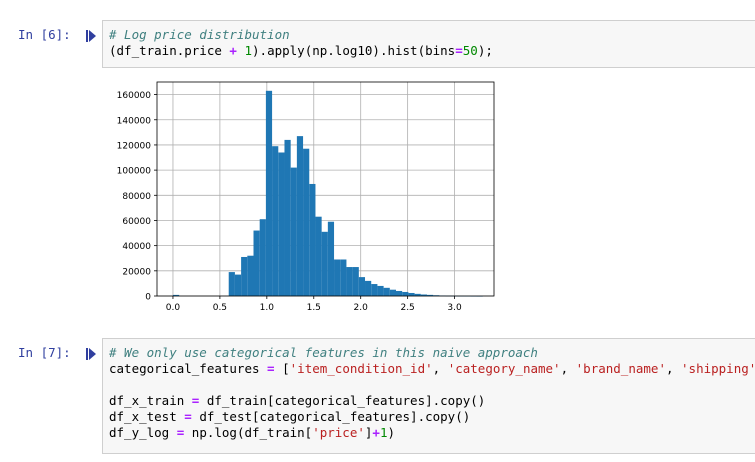 The height and width of the screenshot is (462, 755). What do you see at coordinates (44, 352) in the screenshot?
I see `cell-7-prompt: In [7]:` at bounding box center [44, 352].